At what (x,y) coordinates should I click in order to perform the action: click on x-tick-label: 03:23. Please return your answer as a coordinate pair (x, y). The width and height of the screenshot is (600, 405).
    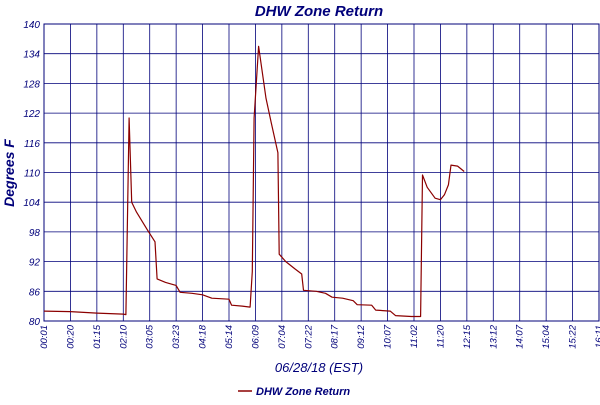
    Looking at the image, I should click on (176, 336).